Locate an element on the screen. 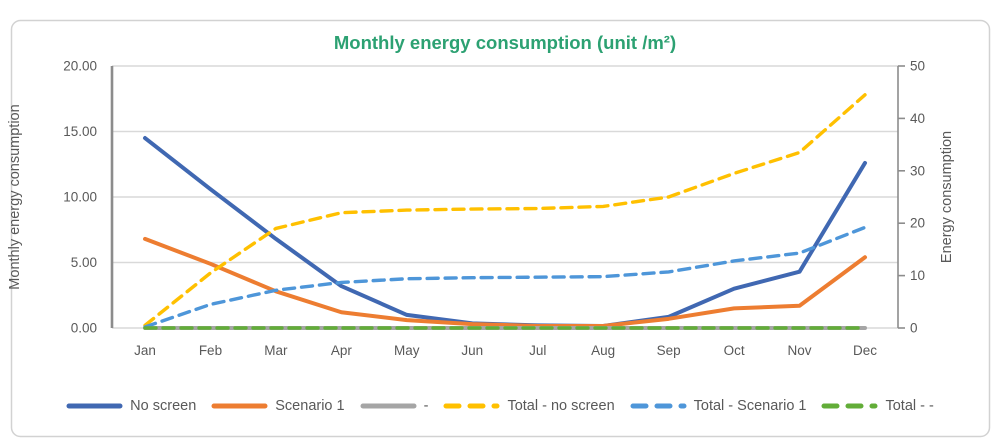 The image size is (1000, 448). right-tick-label: 30 is located at coordinates (917, 170).